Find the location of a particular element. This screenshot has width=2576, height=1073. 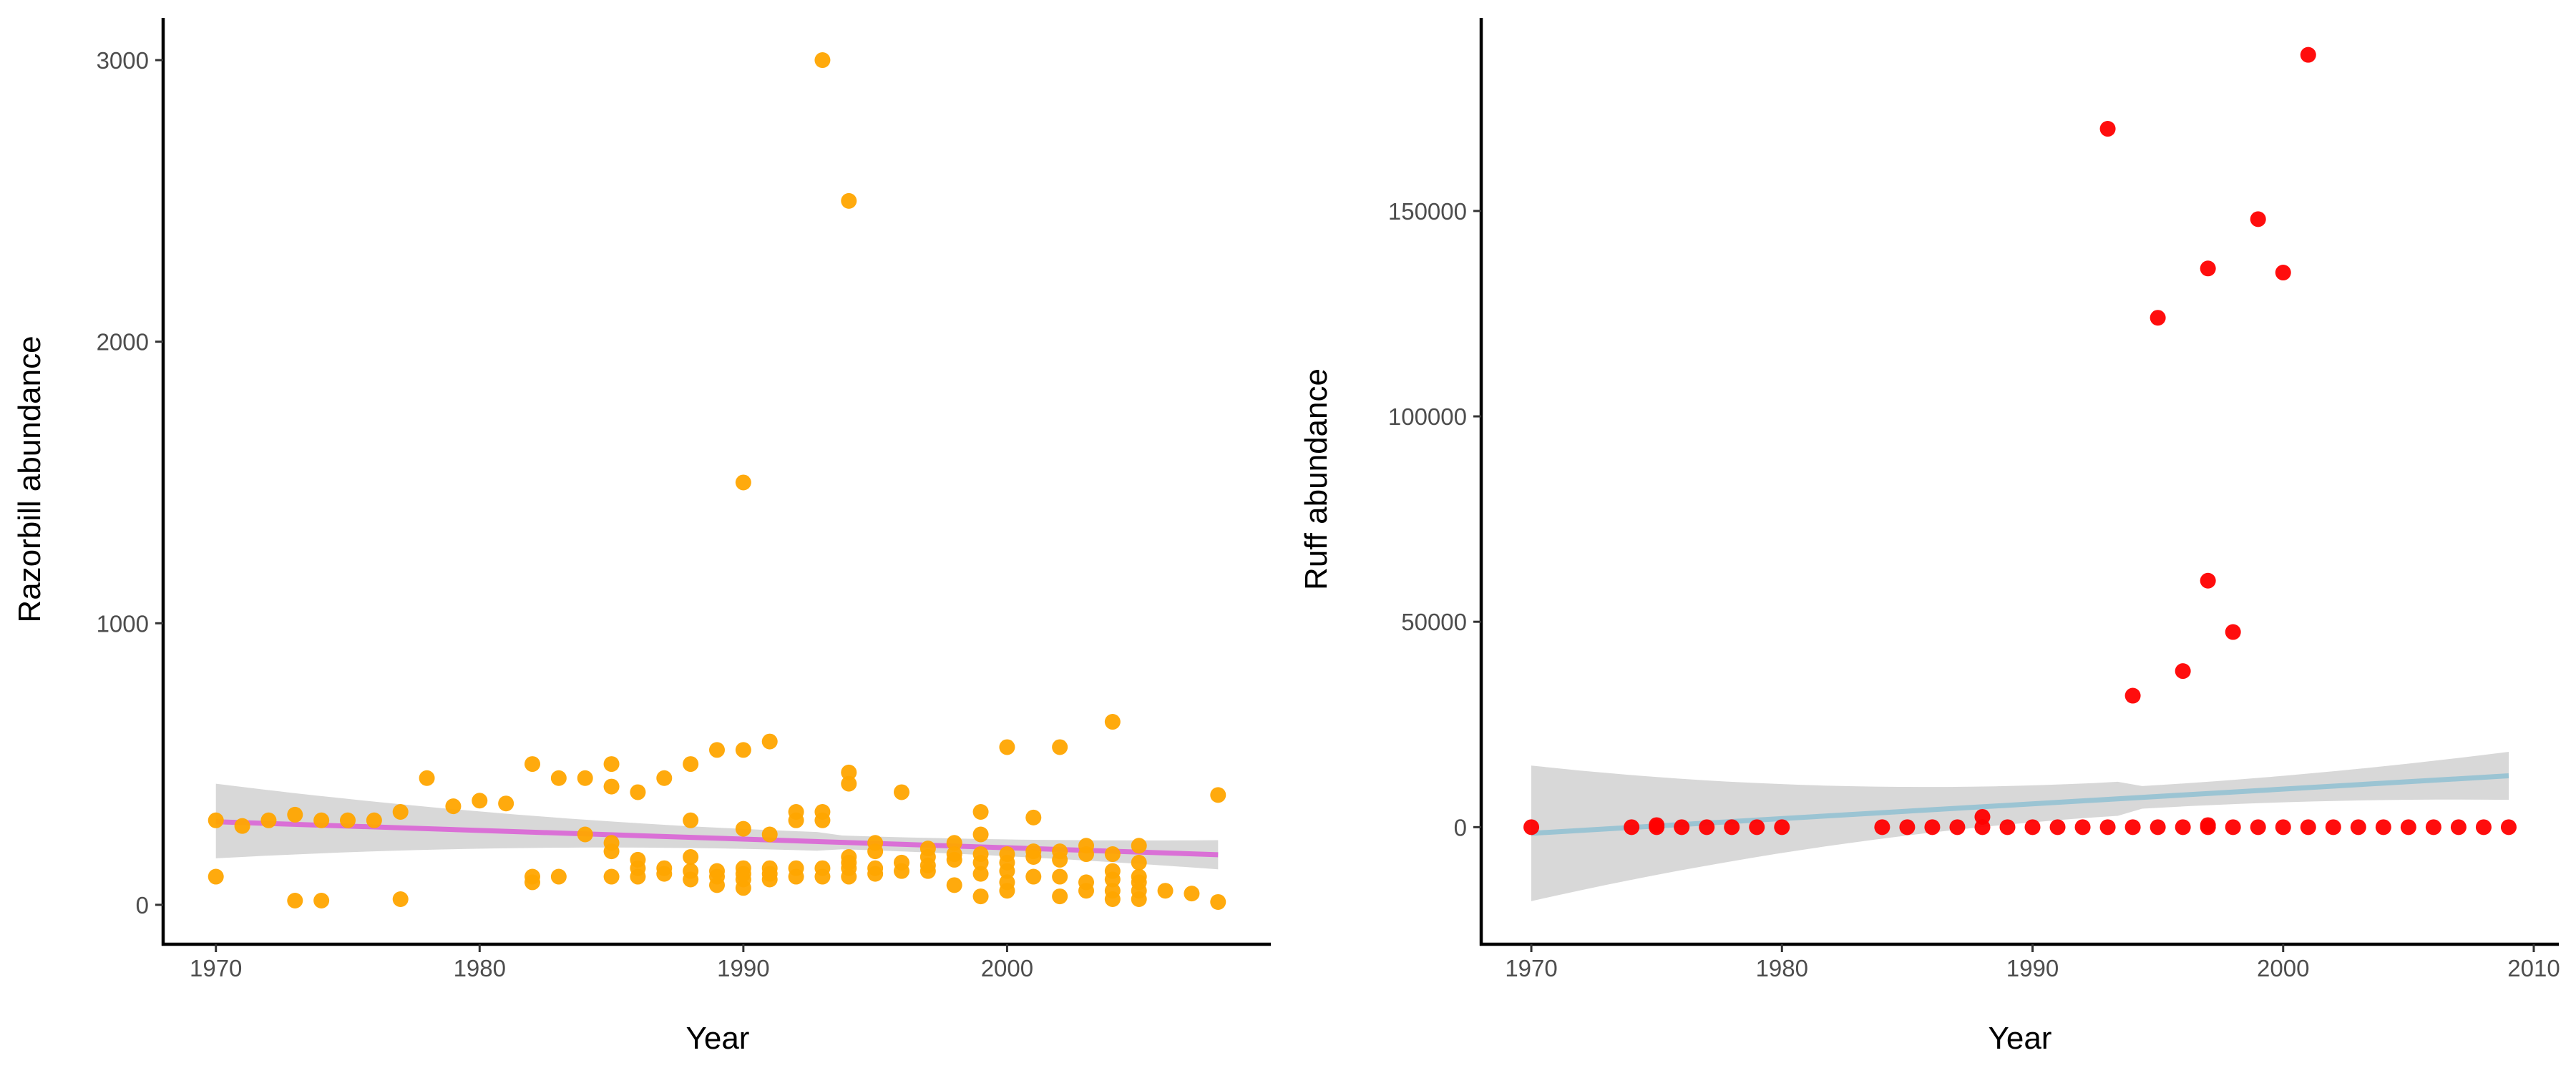

y-tick-label: 50000 is located at coordinates (1434, 622).